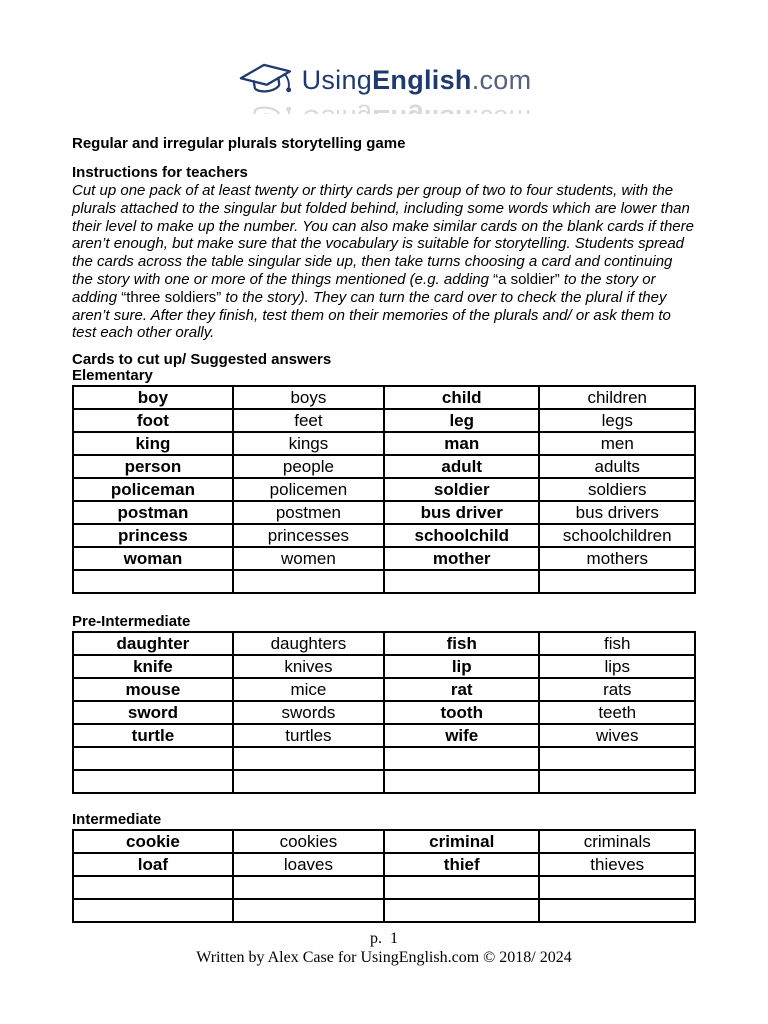 This screenshot has width=768, height=1024. What do you see at coordinates (617, 736) in the screenshot?
I see `plural-cell: wives` at bounding box center [617, 736].